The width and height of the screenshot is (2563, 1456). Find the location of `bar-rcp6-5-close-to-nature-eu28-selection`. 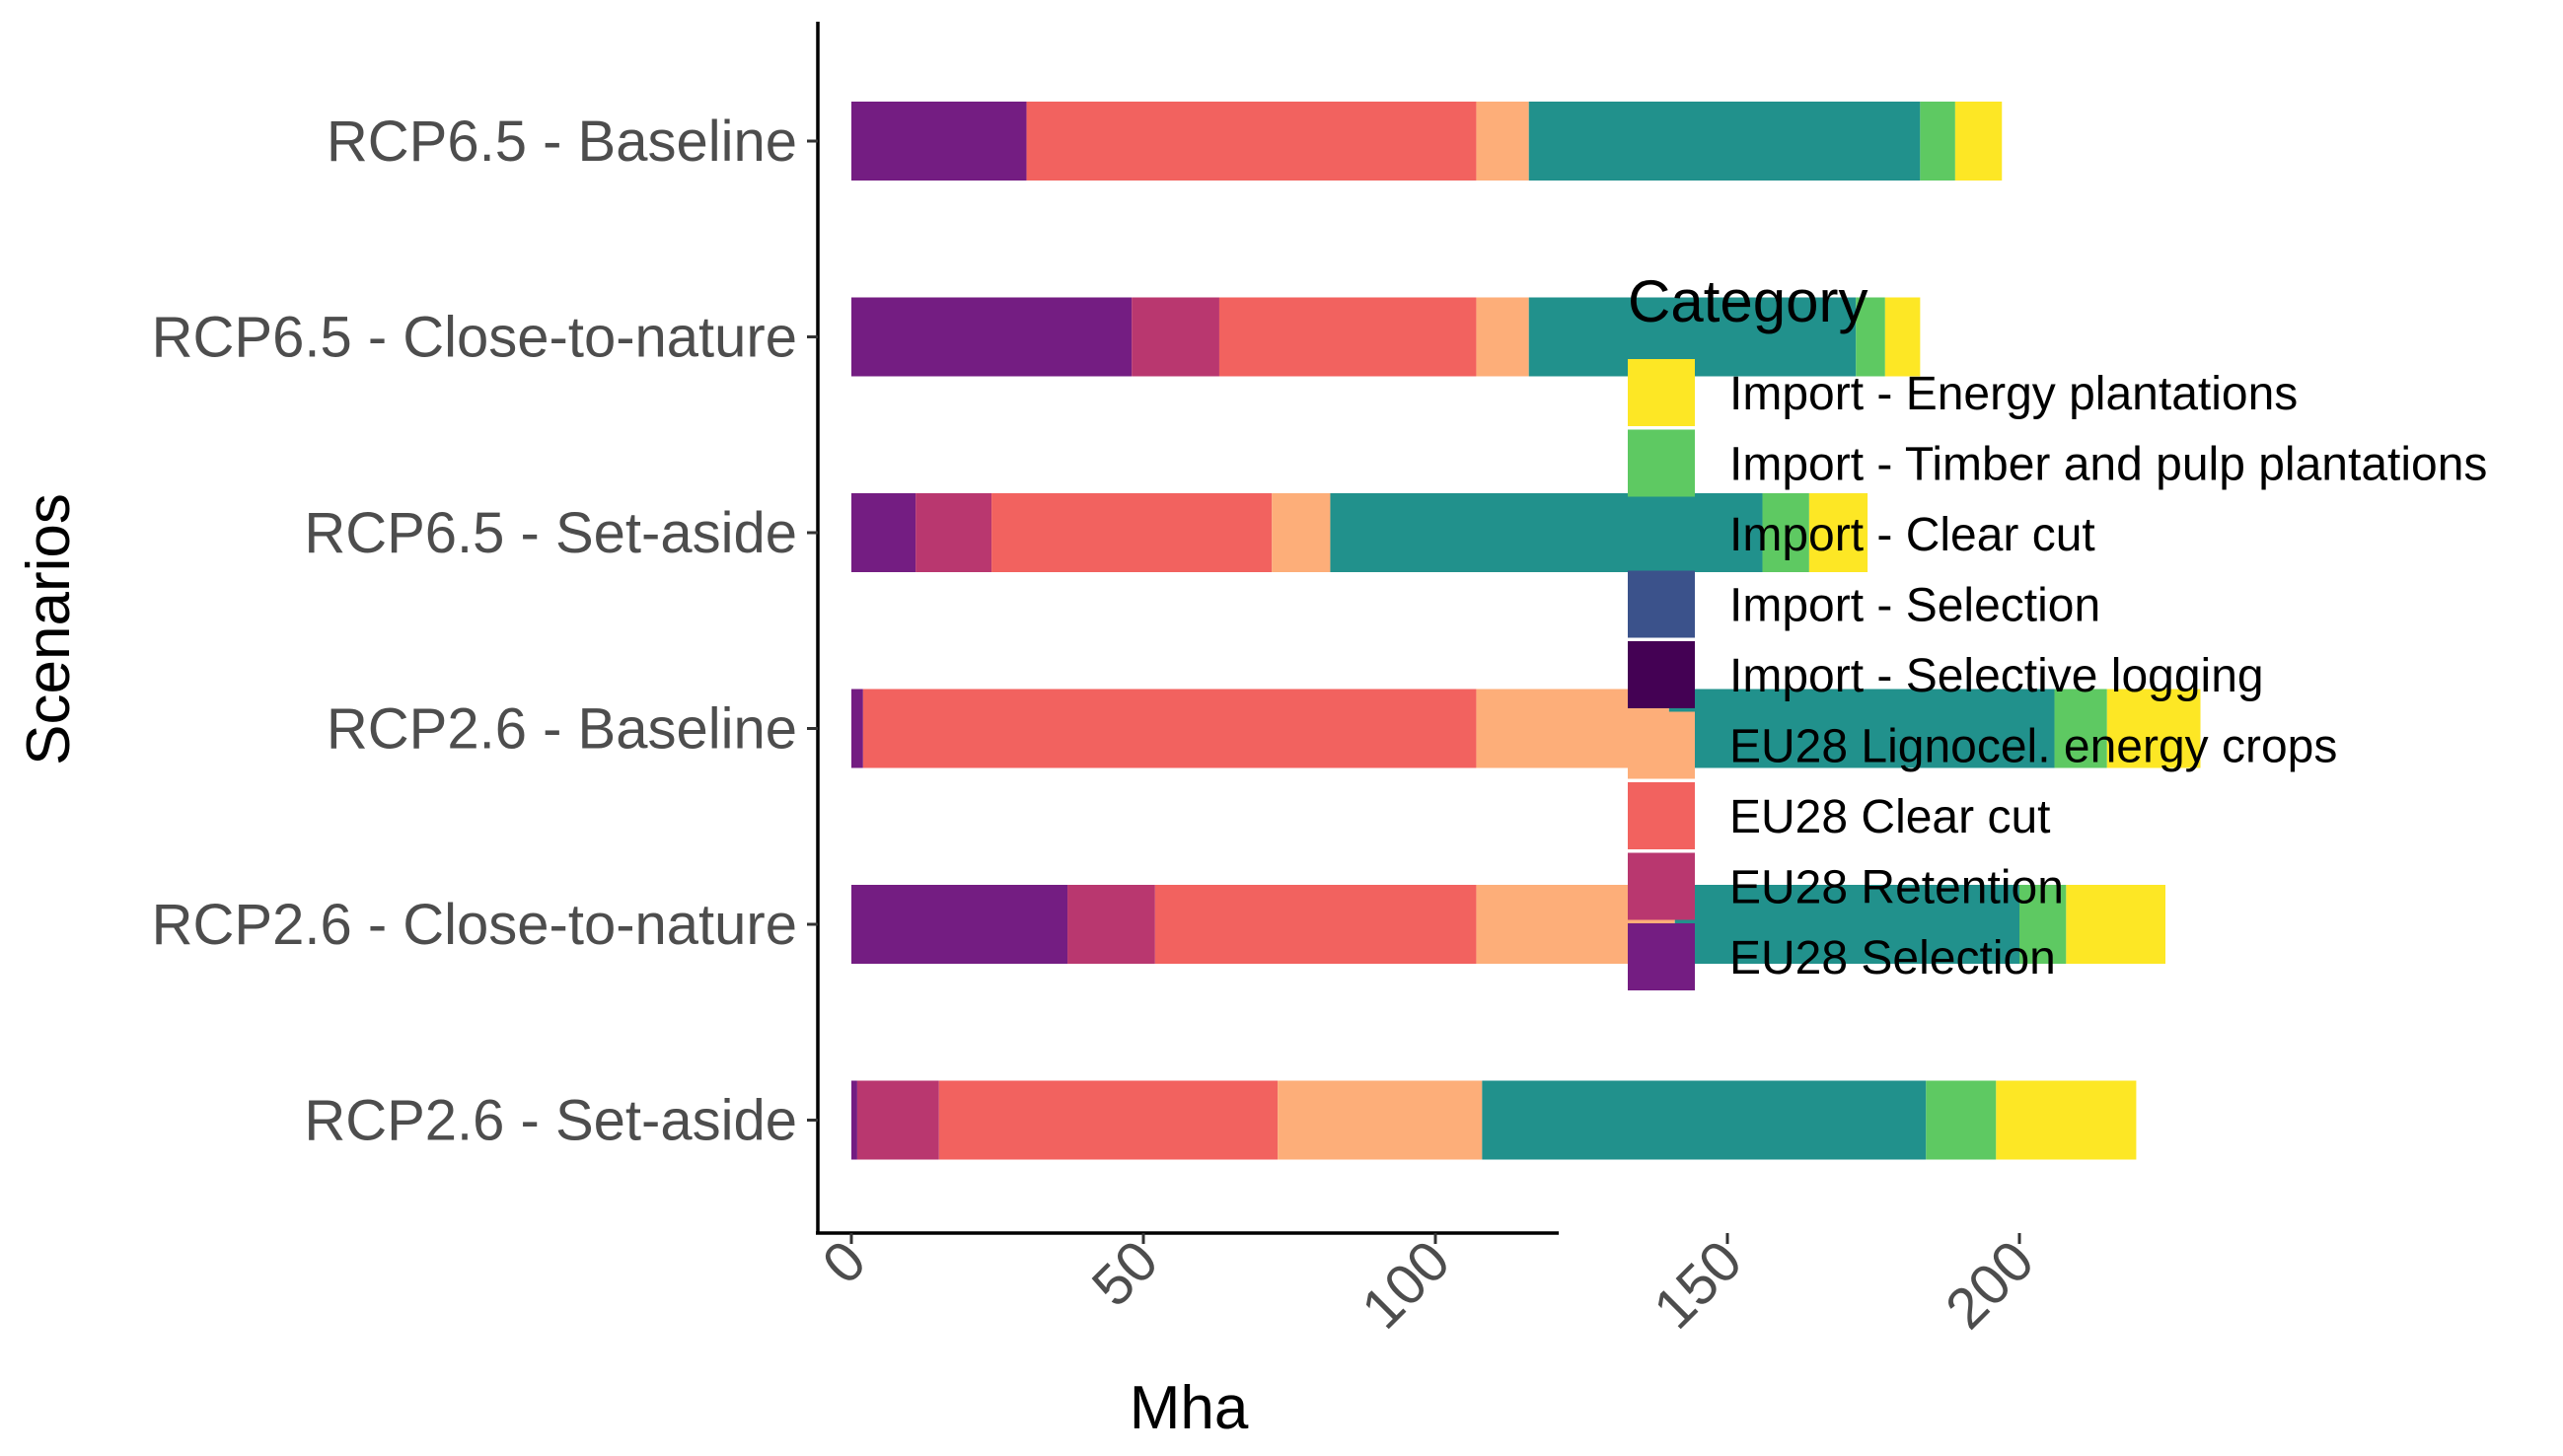

bar-rcp6-5-close-to-nature-eu28-selection is located at coordinates (992, 337).